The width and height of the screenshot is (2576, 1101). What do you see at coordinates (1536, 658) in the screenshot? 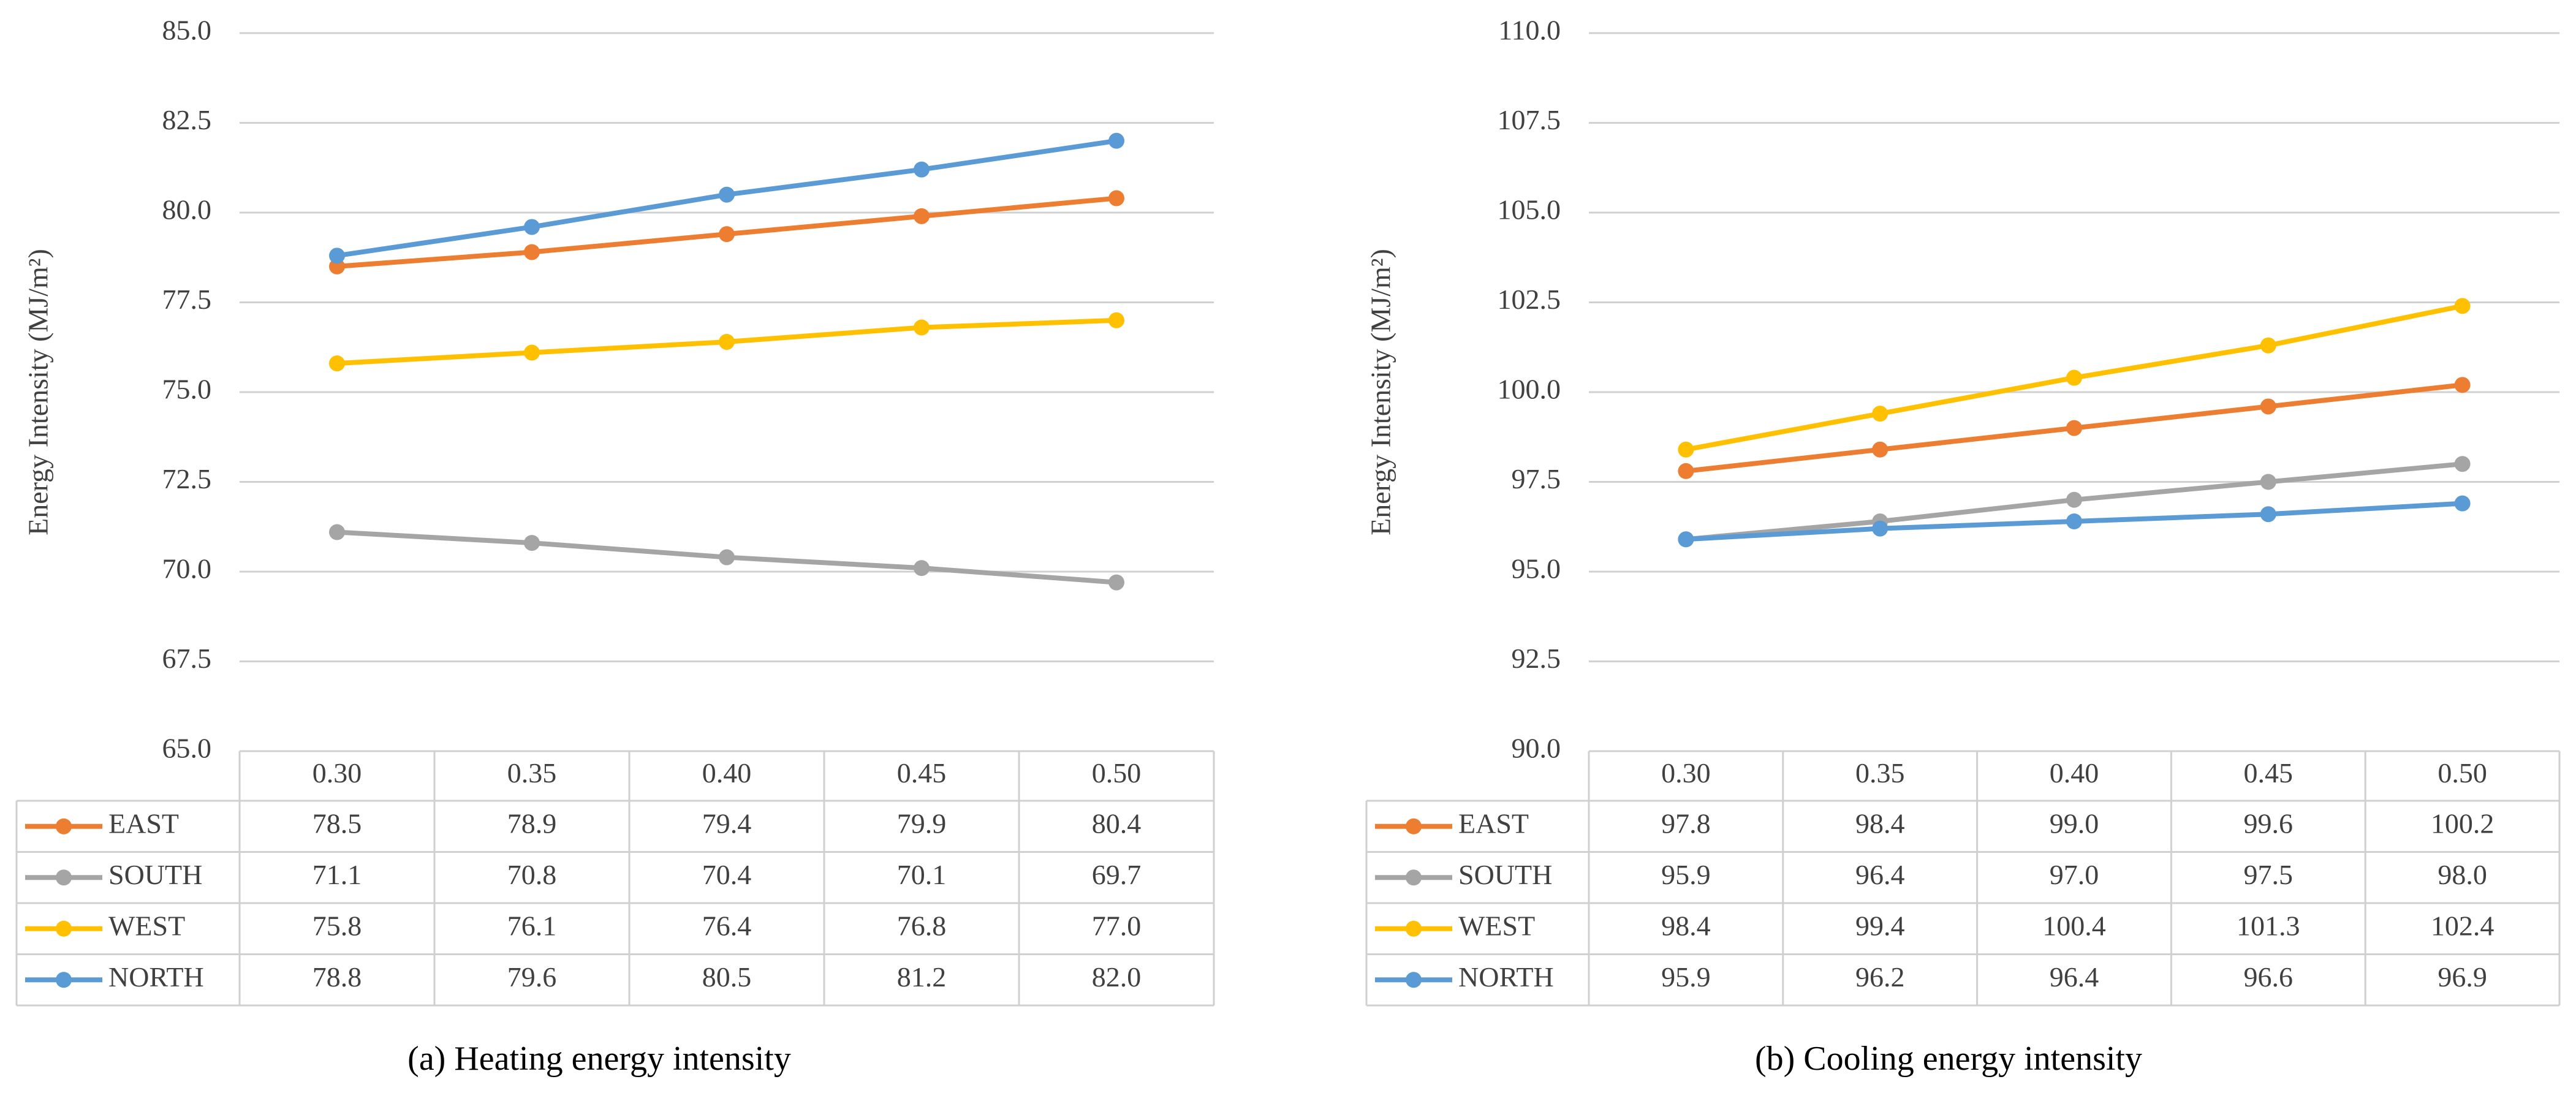
I see `y-tick-label: 92.5` at bounding box center [1536, 658].